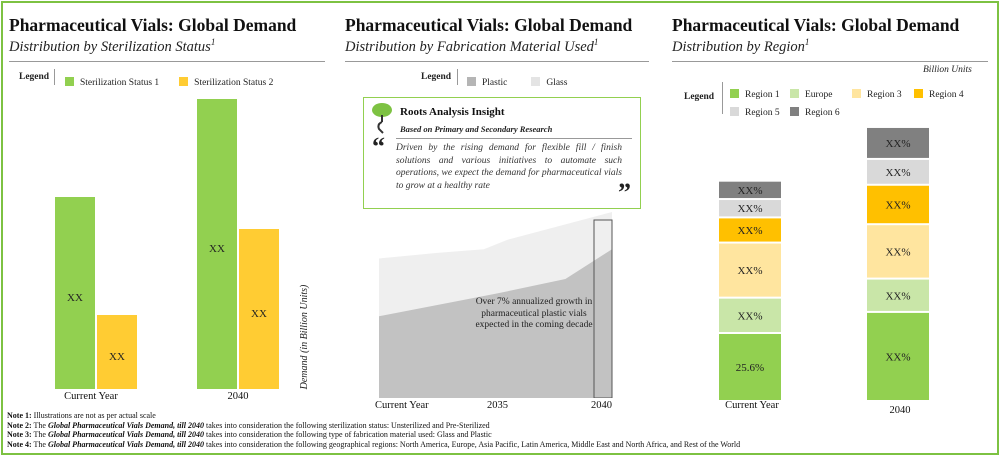 The height and width of the screenshot is (456, 1000). I want to click on legend-text: Region 1, so click(762, 95).